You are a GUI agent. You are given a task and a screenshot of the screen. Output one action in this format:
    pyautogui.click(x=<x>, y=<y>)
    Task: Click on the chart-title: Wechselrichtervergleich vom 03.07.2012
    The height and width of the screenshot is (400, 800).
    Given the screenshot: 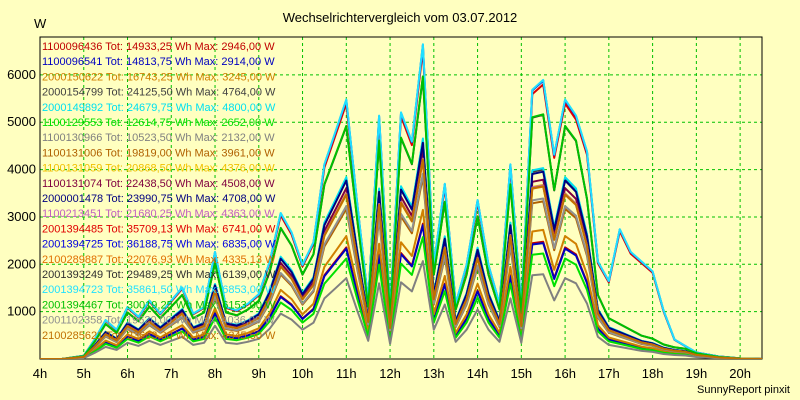 What is the action you would take?
    pyautogui.click(x=400, y=17)
    